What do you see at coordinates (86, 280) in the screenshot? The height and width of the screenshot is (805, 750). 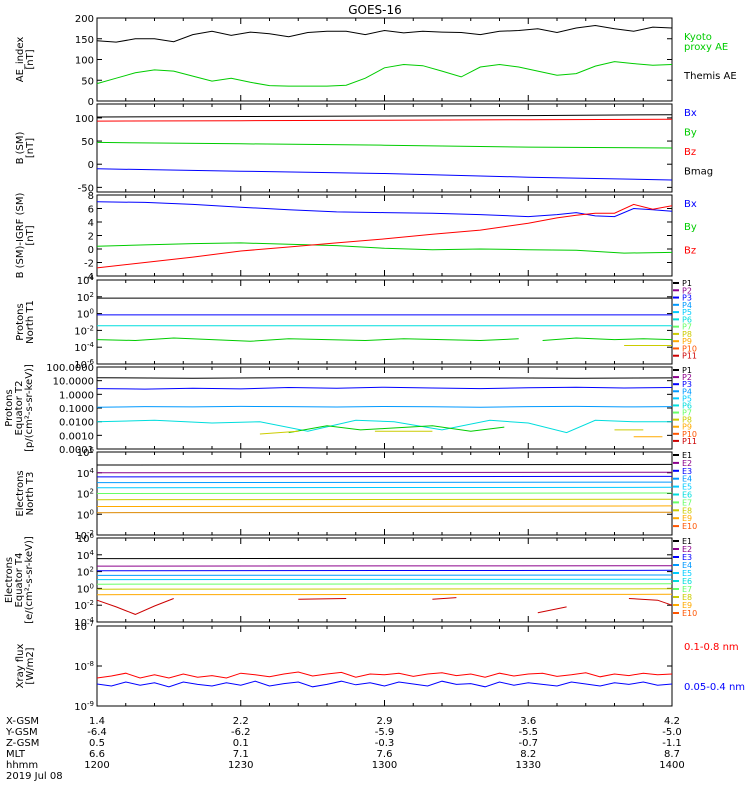 I see `y-tick-label: 104` at bounding box center [86, 280].